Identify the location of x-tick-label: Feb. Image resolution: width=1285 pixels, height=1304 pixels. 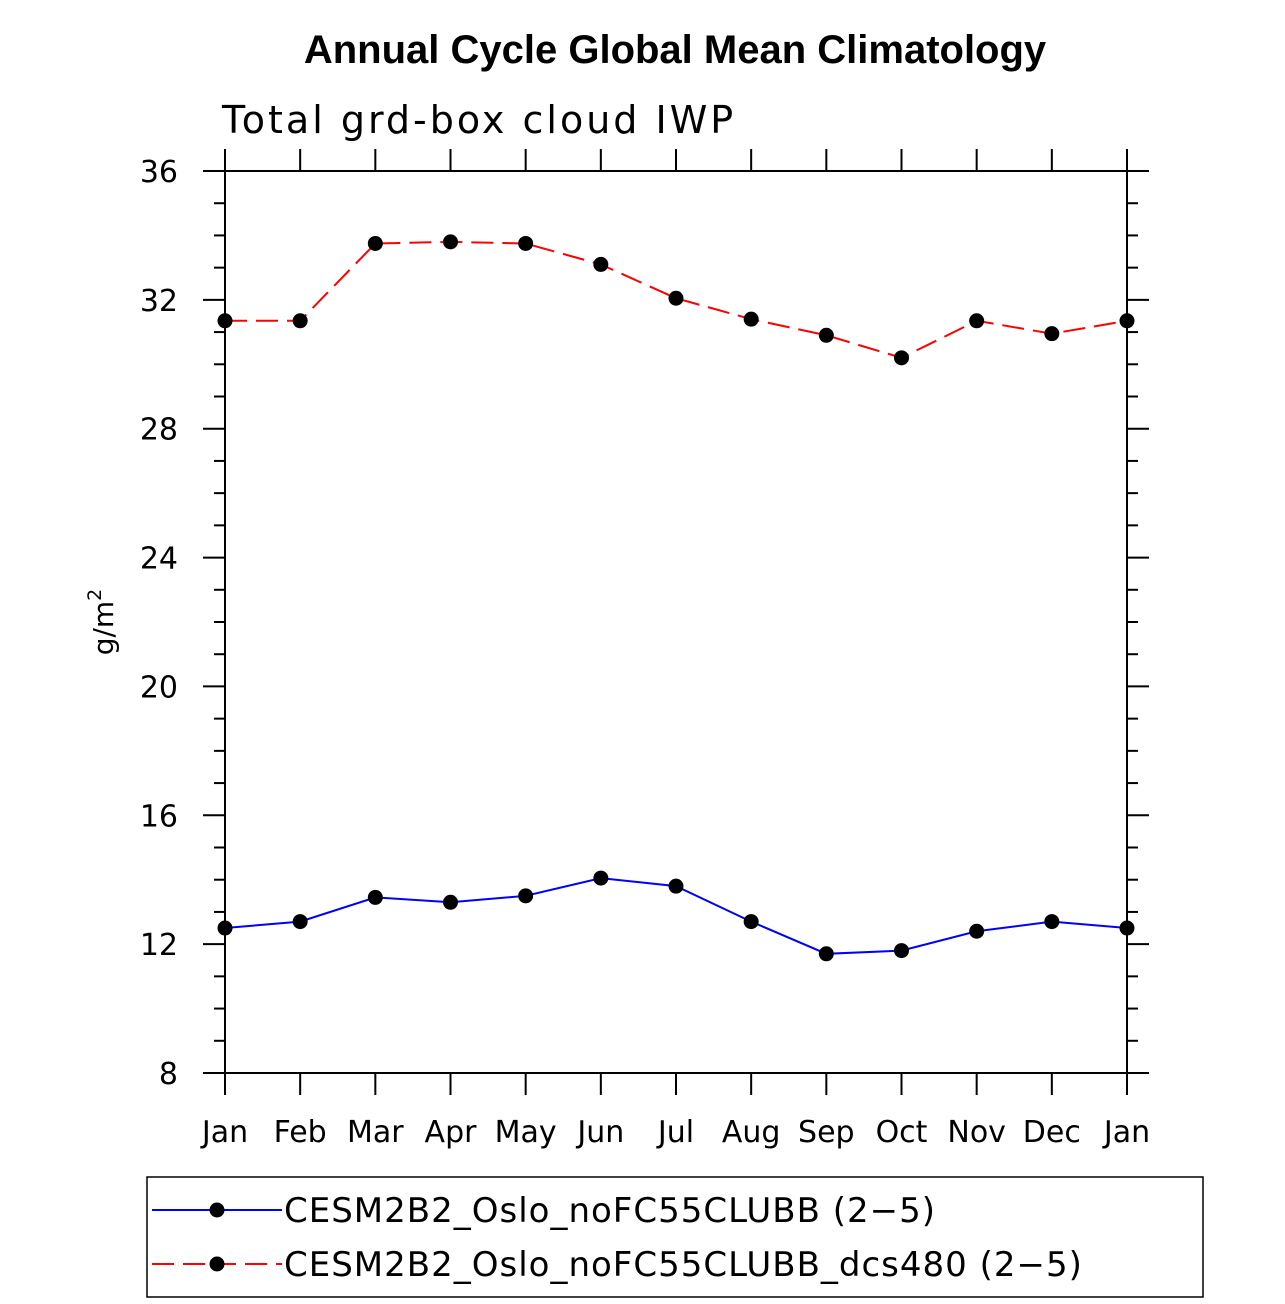
(300, 1132).